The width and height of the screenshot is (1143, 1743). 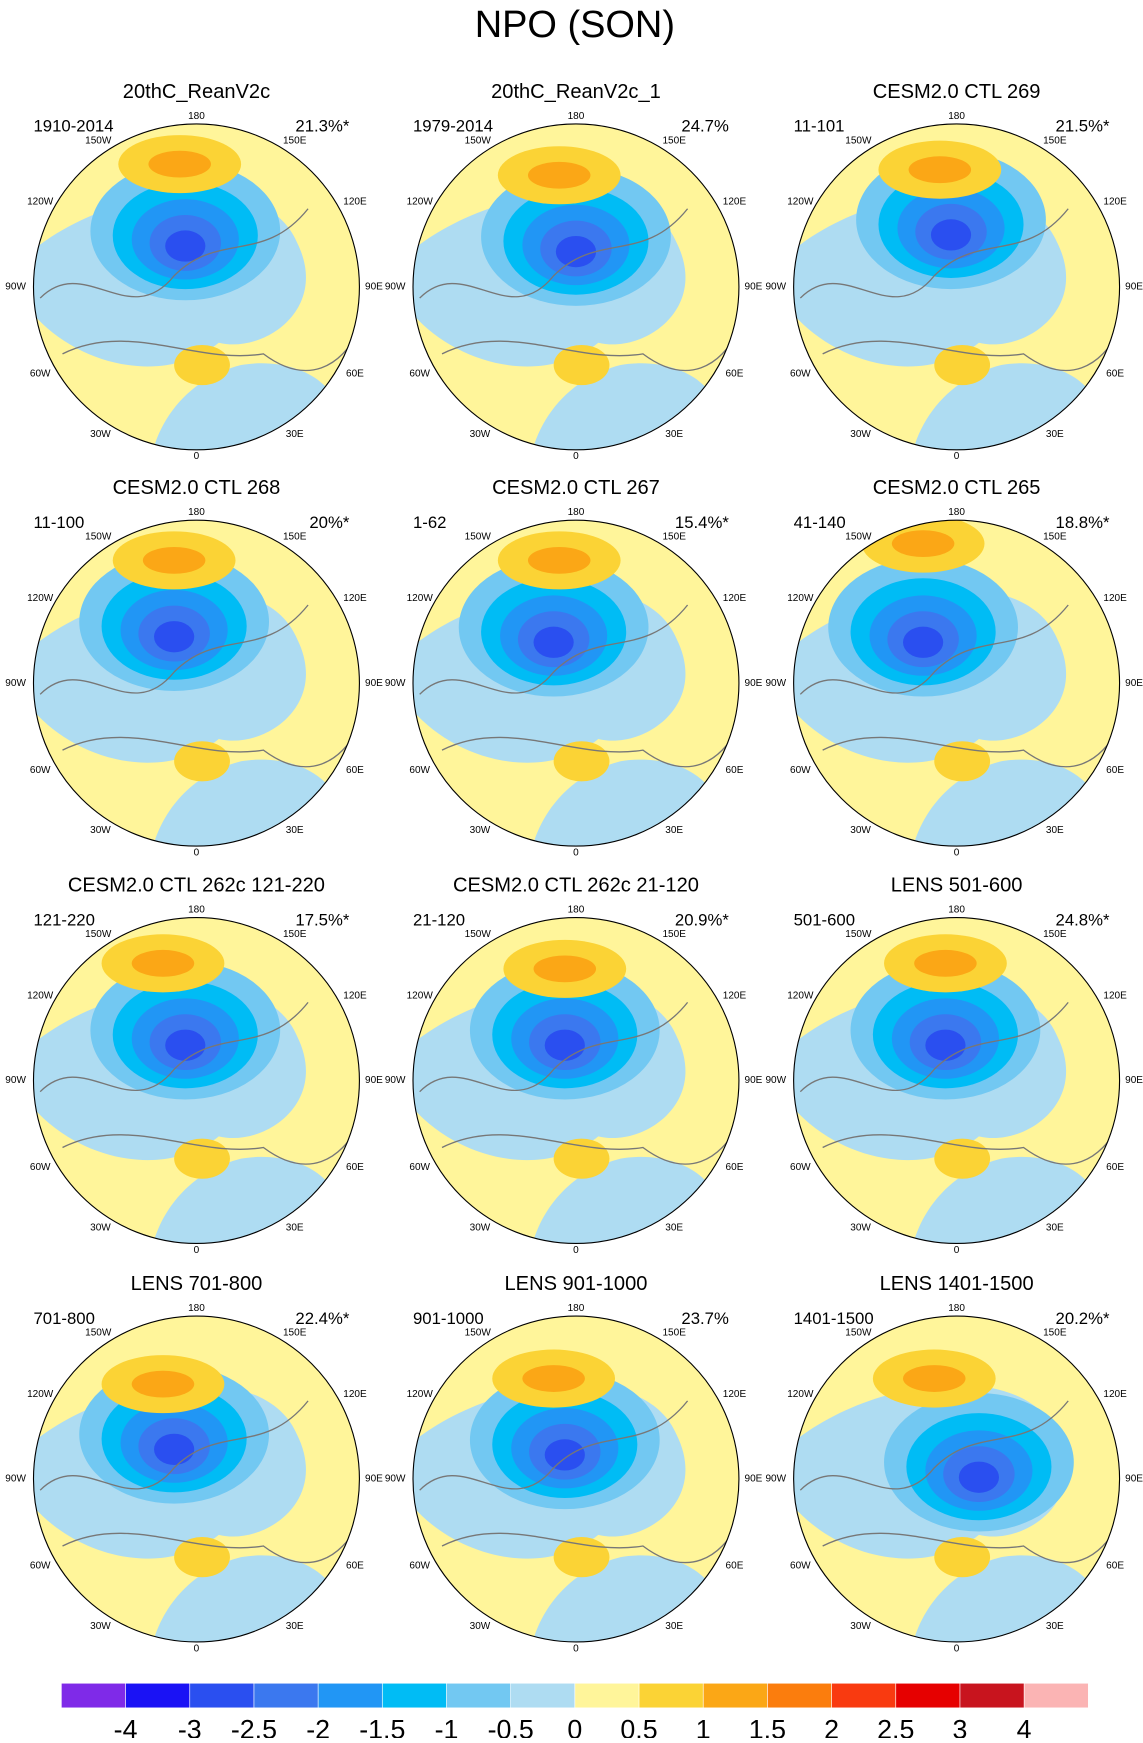 What do you see at coordinates (447, 1726) in the screenshot?
I see `colorbar-label: -1` at bounding box center [447, 1726].